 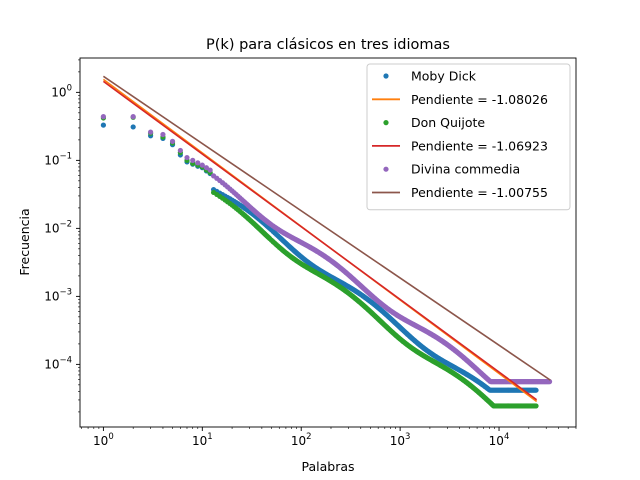 I want to click on x-axis-label: Palabras, so click(x=327, y=466).